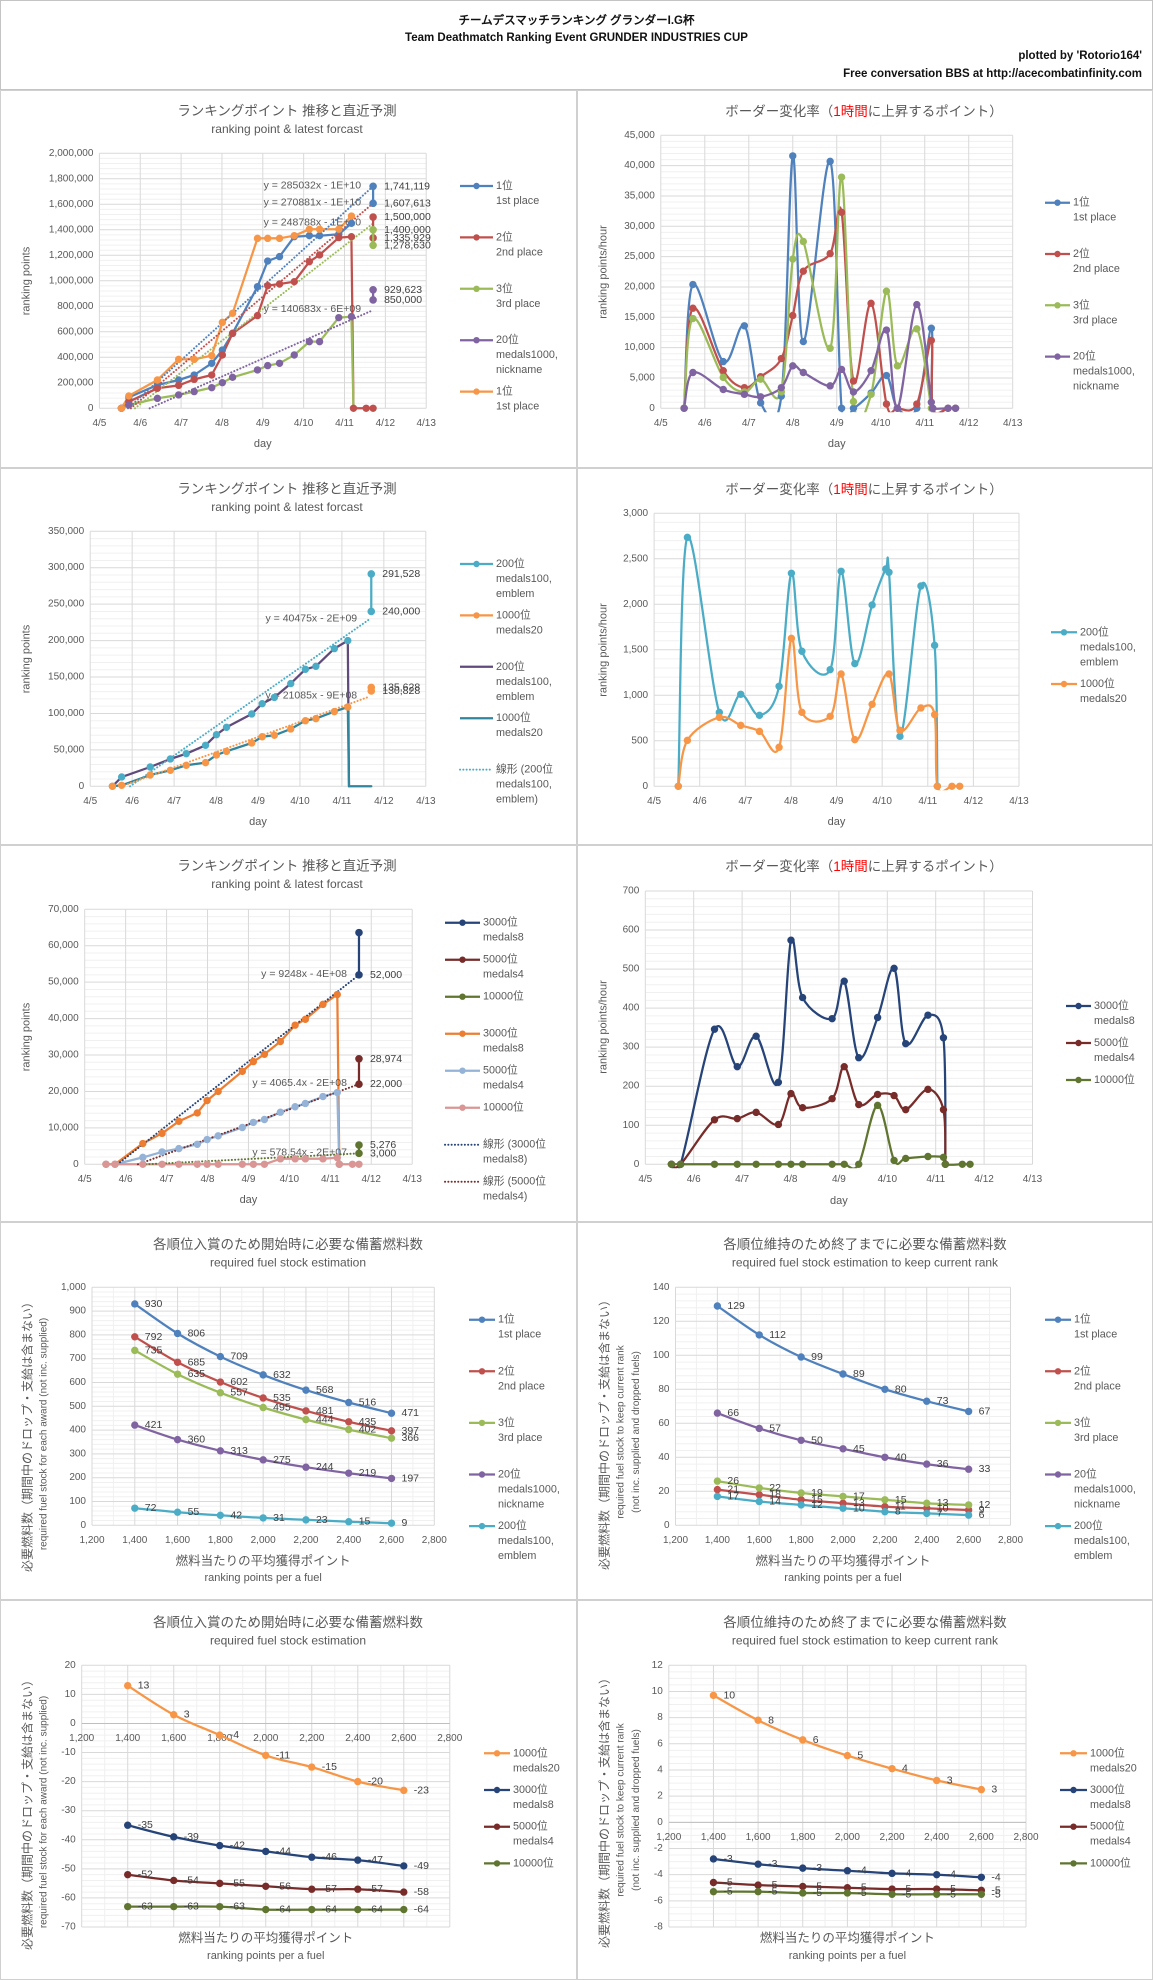 The width and height of the screenshot is (1153, 1980). I want to click on legend-label: nickname, so click(521, 1505).